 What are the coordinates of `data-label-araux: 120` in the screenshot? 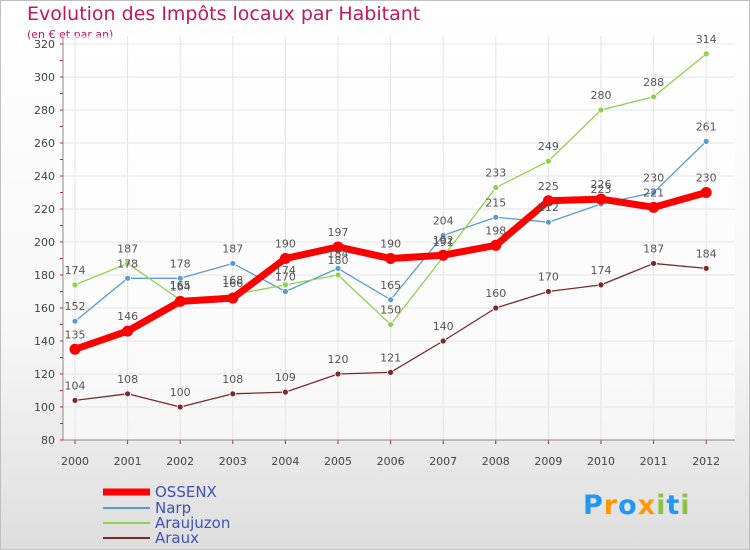 It's located at (338, 359).